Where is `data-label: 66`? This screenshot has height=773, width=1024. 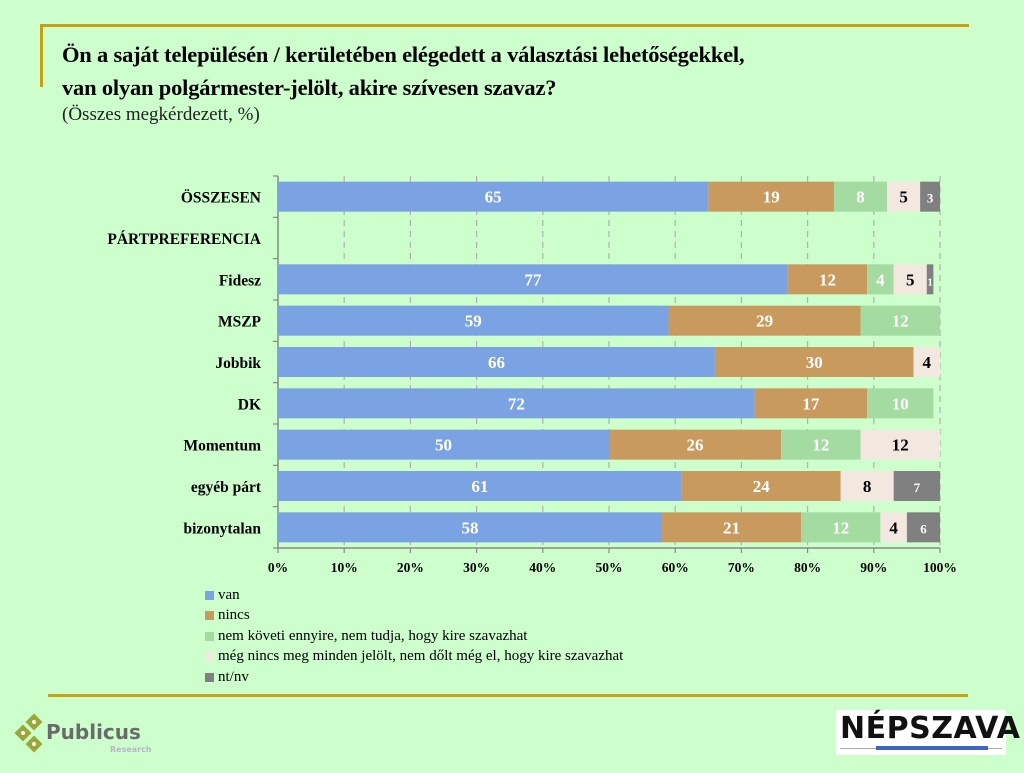 data-label: 66 is located at coordinates (496, 362).